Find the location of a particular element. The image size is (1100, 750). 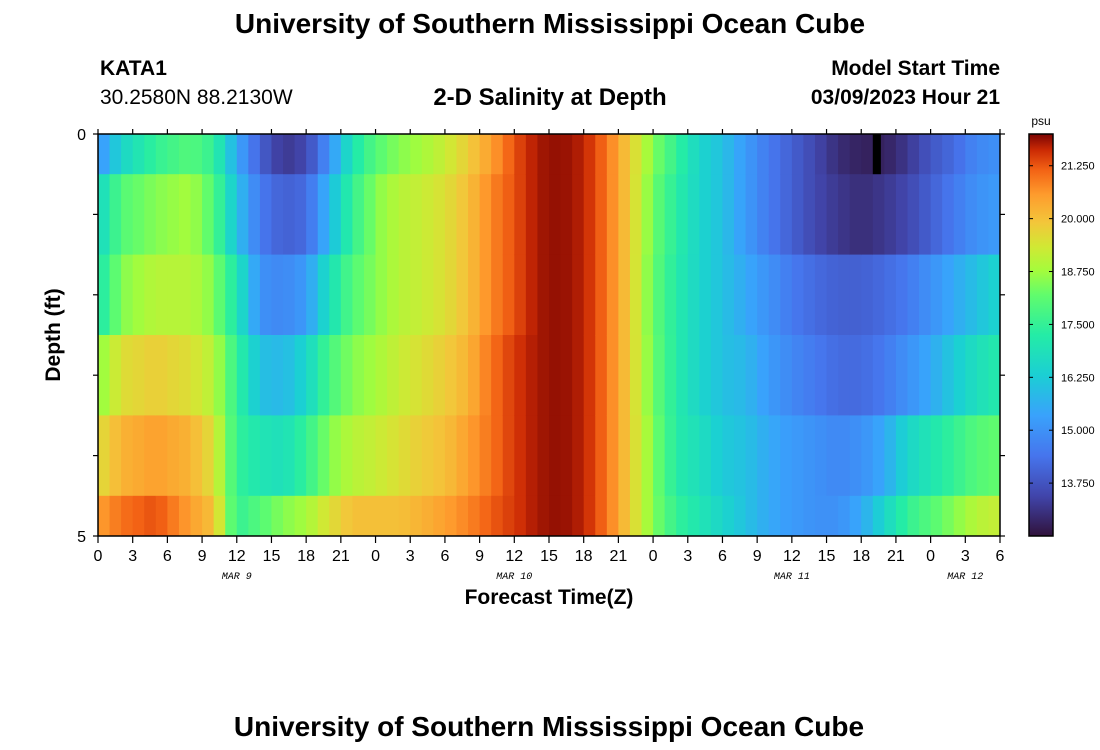

x-axis-label: Forecast Time(Z) is located at coordinates (549, 597).